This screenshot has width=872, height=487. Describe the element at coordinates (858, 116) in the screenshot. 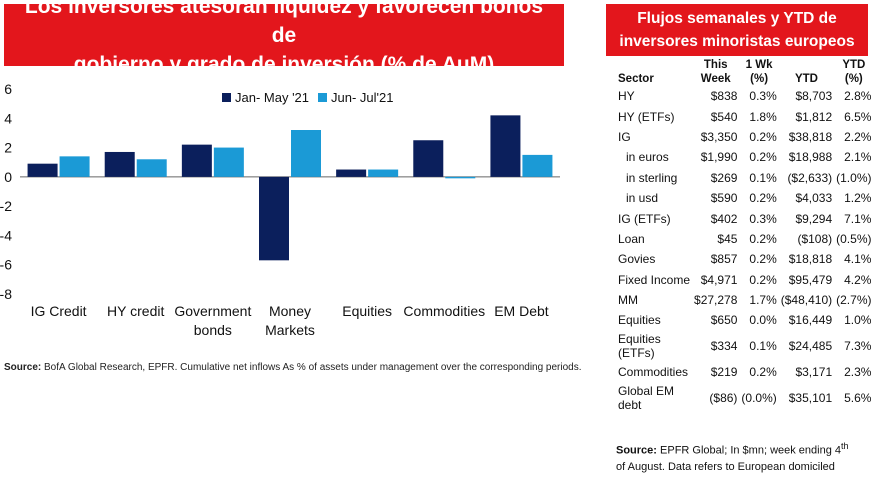

I see `cell-ytd-pct: 6.5%` at that location.